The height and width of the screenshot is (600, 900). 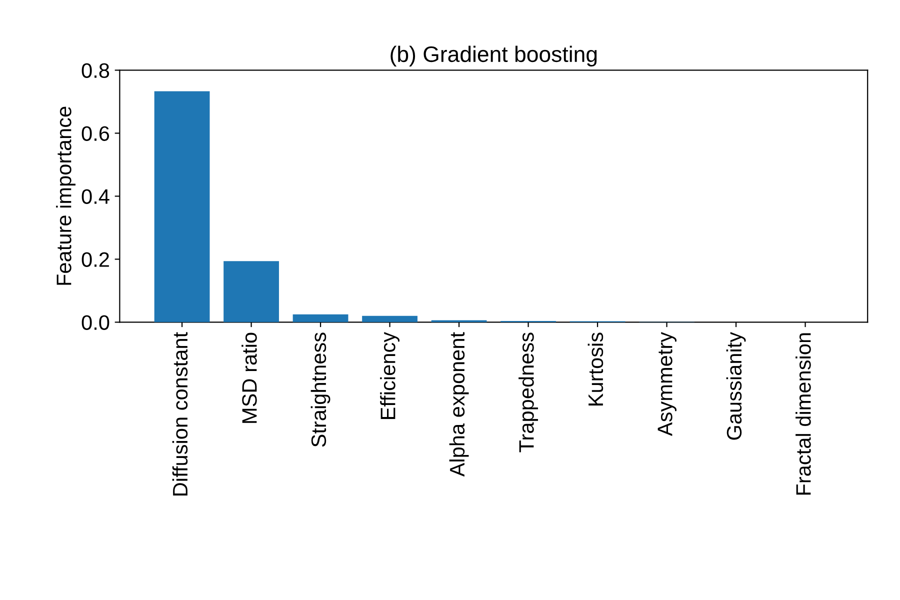 I want to click on x-tick-label: Trappedness, so click(x=528, y=392).